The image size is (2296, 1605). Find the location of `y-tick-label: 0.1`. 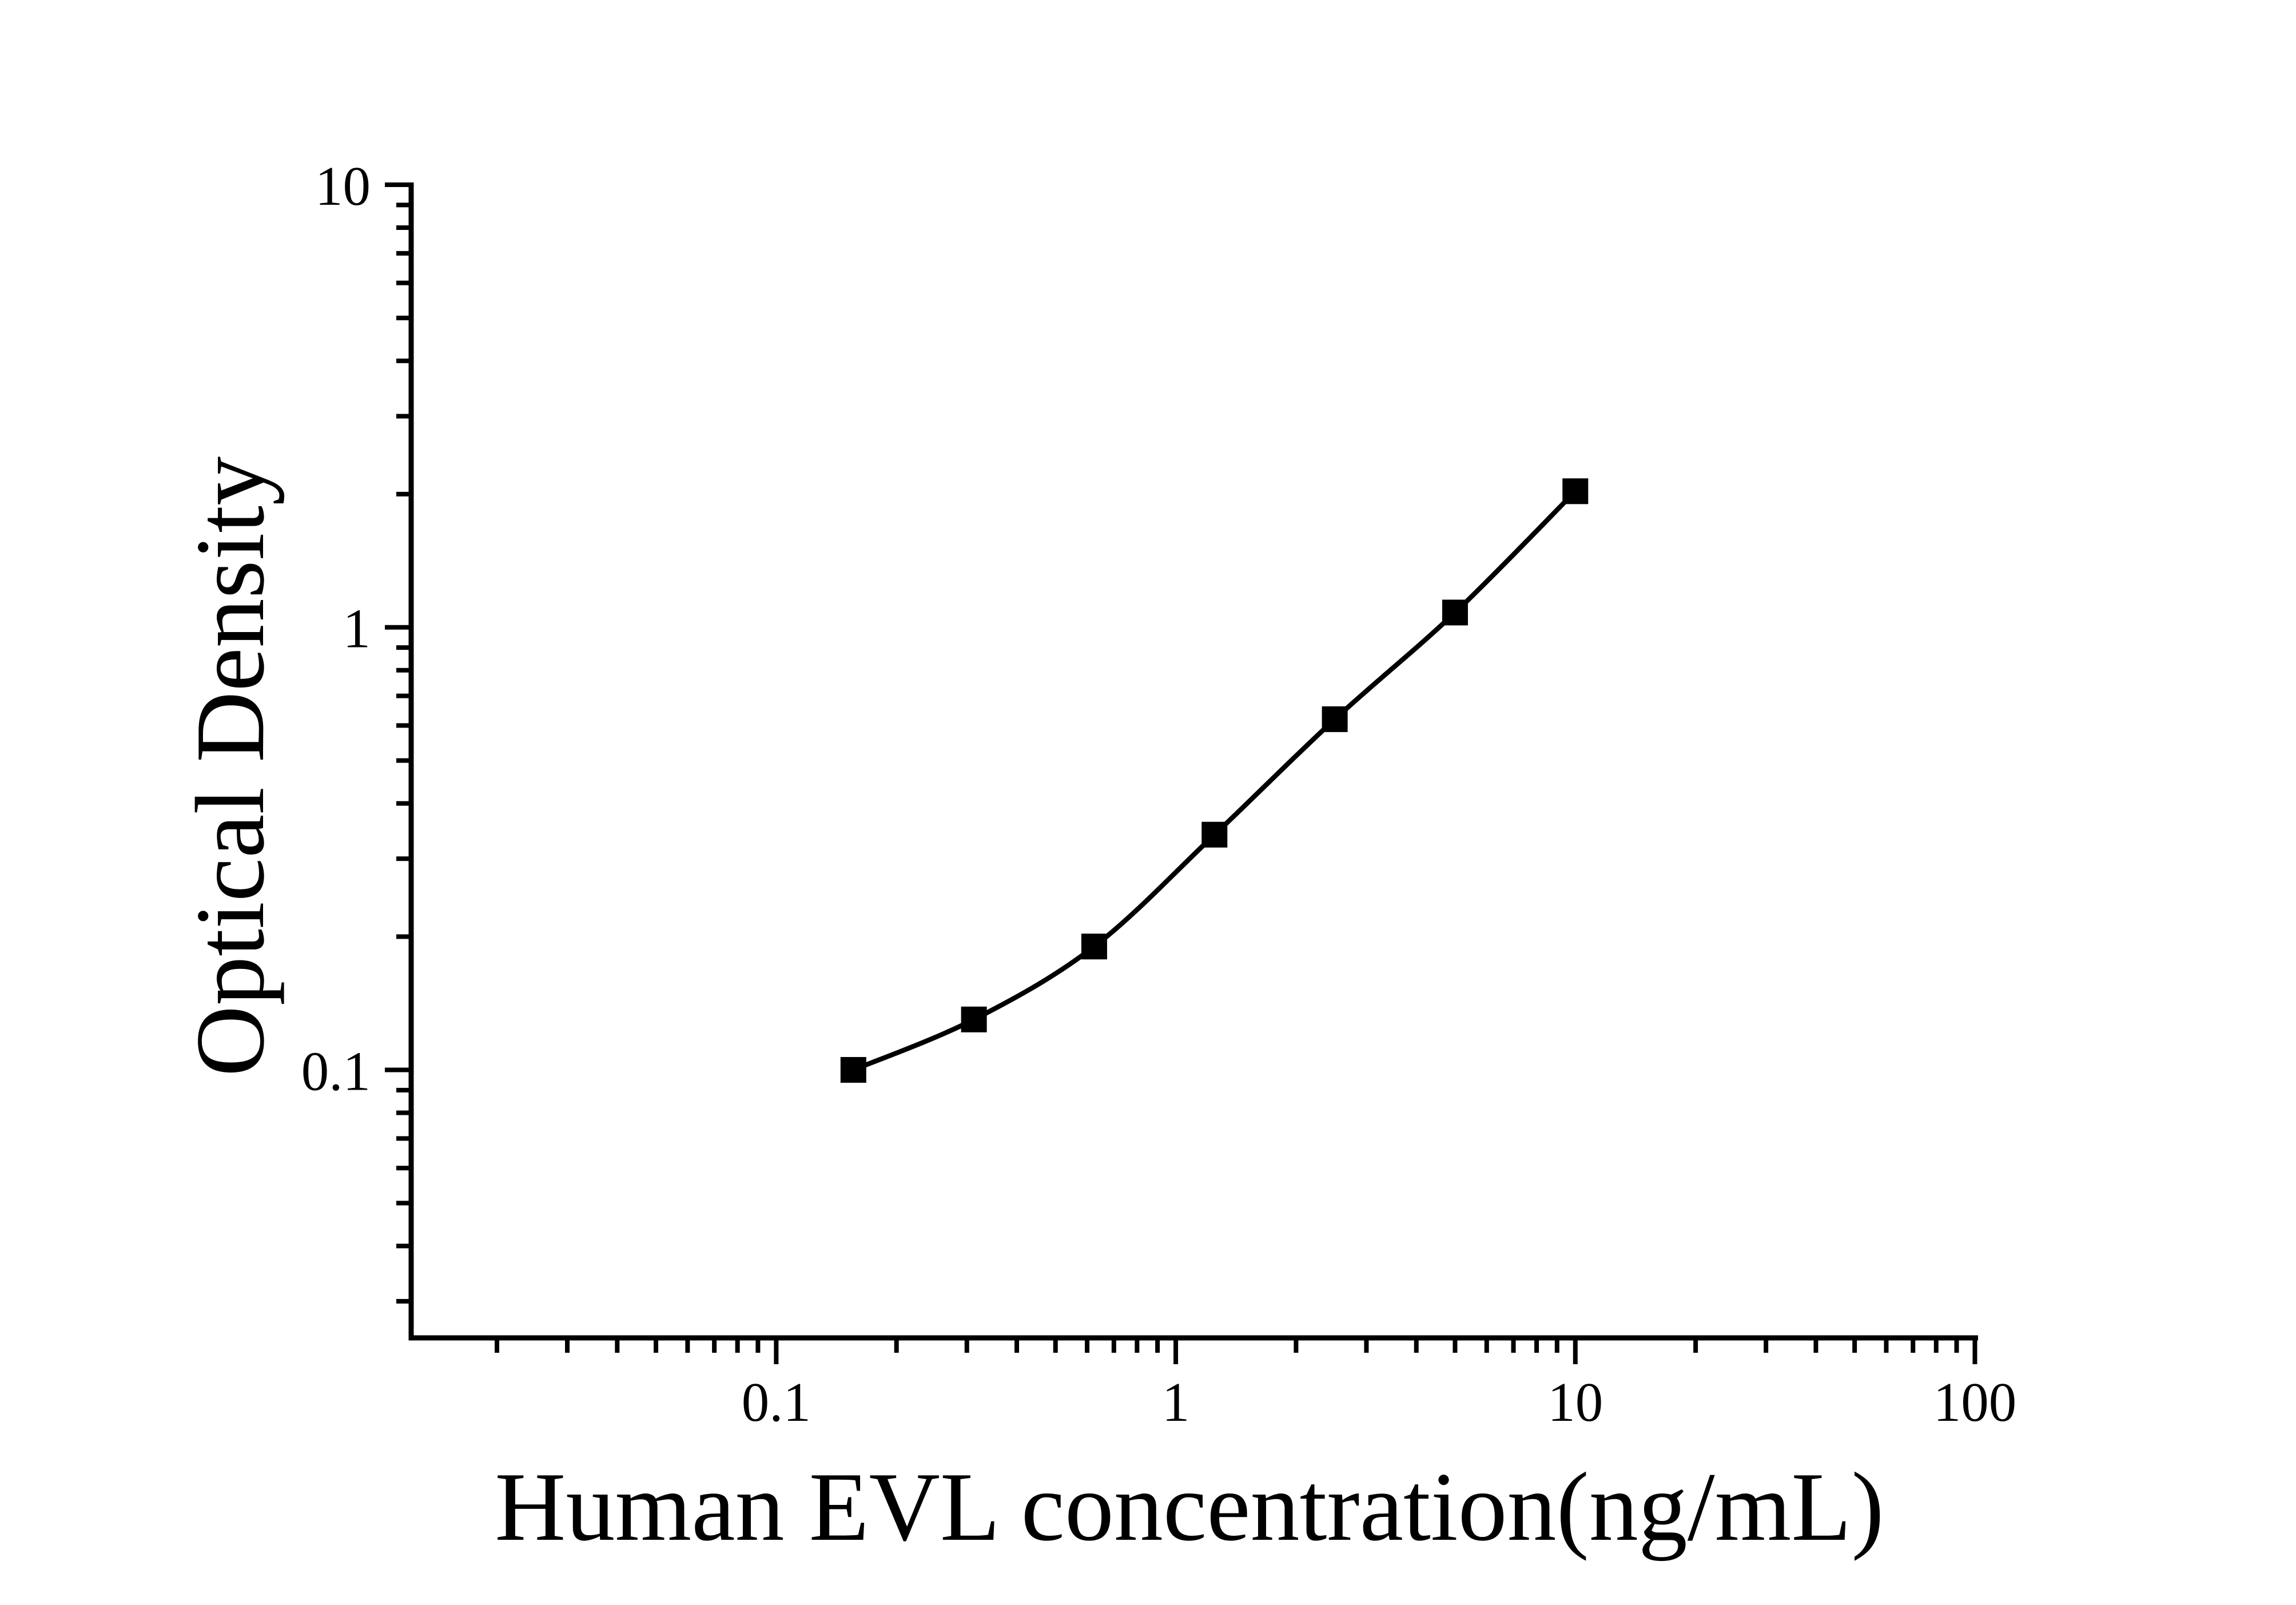

y-tick-label: 0.1 is located at coordinates (336, 1071).